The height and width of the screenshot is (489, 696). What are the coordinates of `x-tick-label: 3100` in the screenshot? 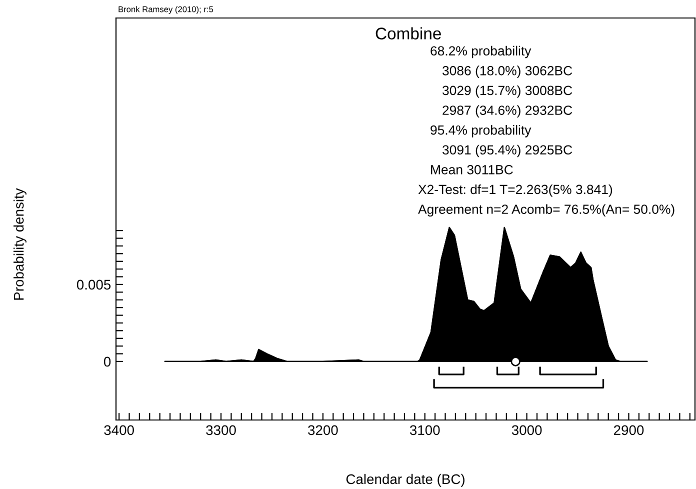 It's located at (425, 430).